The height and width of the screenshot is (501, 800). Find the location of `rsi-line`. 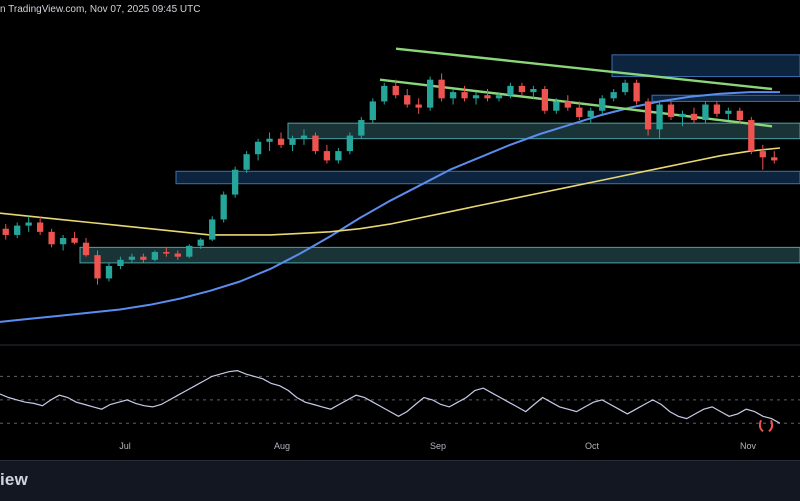

rsi-line is located at coordinates (390, 396).